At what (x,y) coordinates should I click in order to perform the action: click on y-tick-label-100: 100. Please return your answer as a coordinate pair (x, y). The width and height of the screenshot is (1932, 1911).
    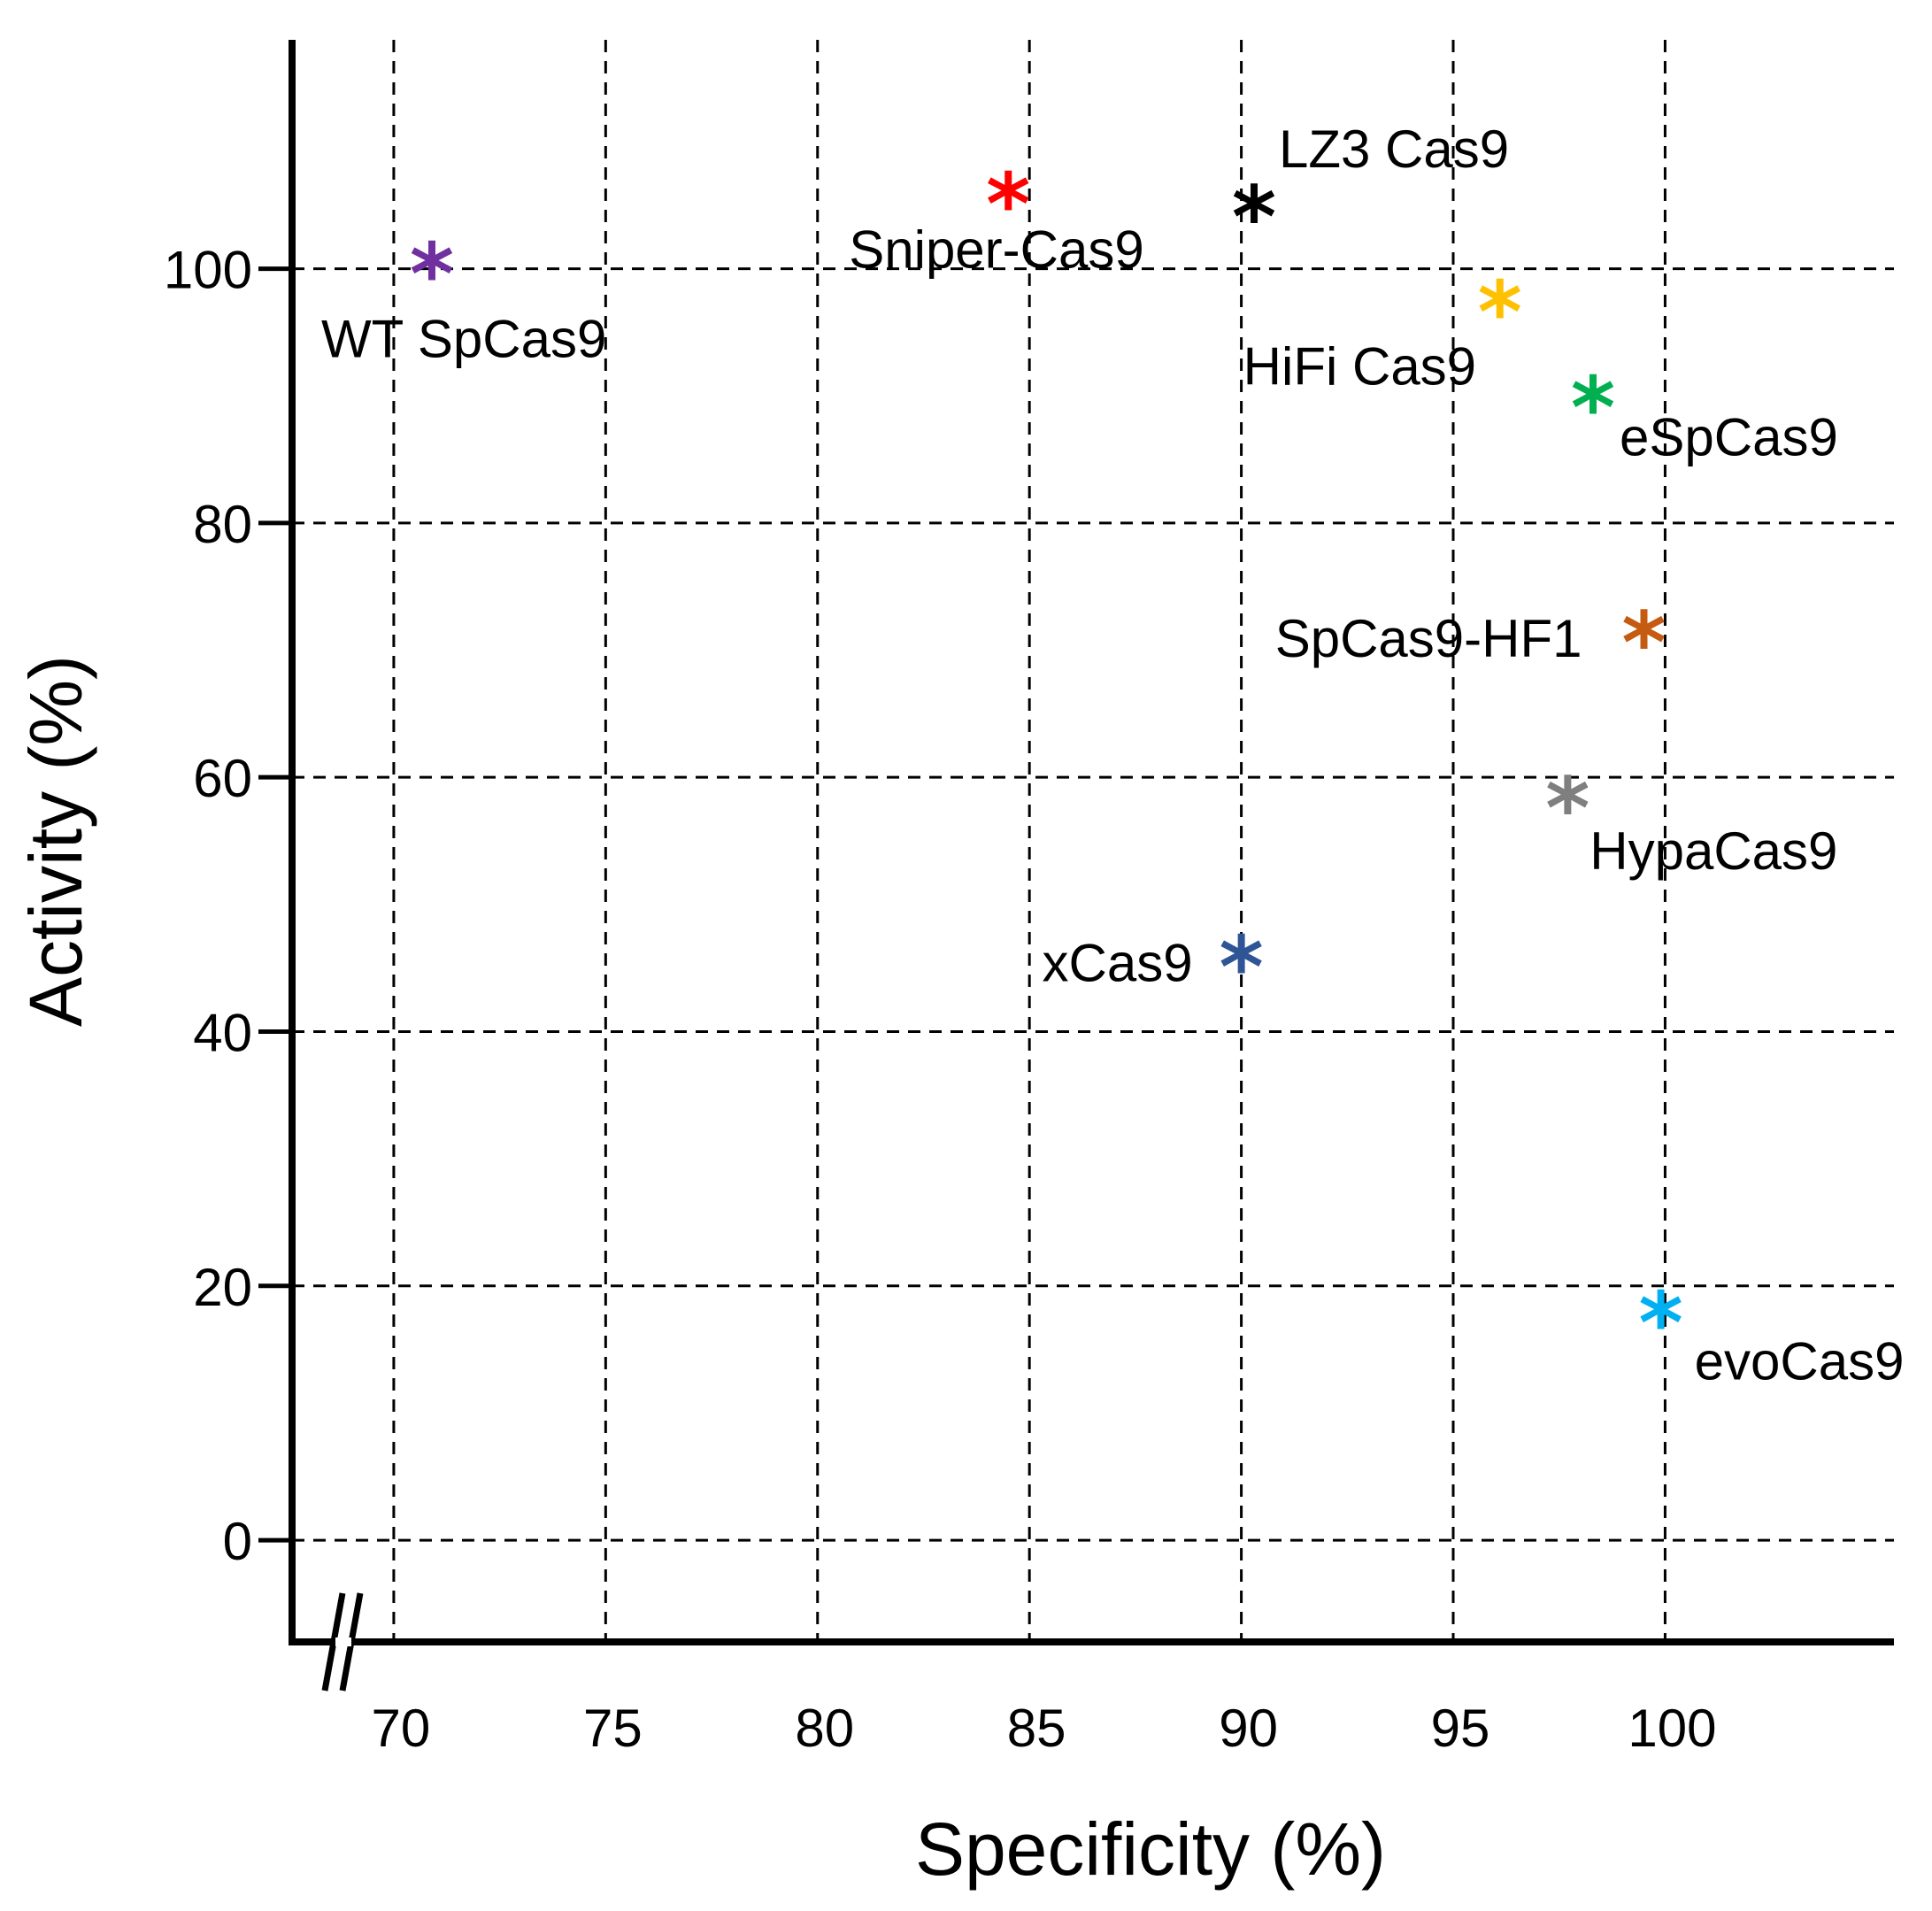
    Looking at the image, I should click on (208, 270).